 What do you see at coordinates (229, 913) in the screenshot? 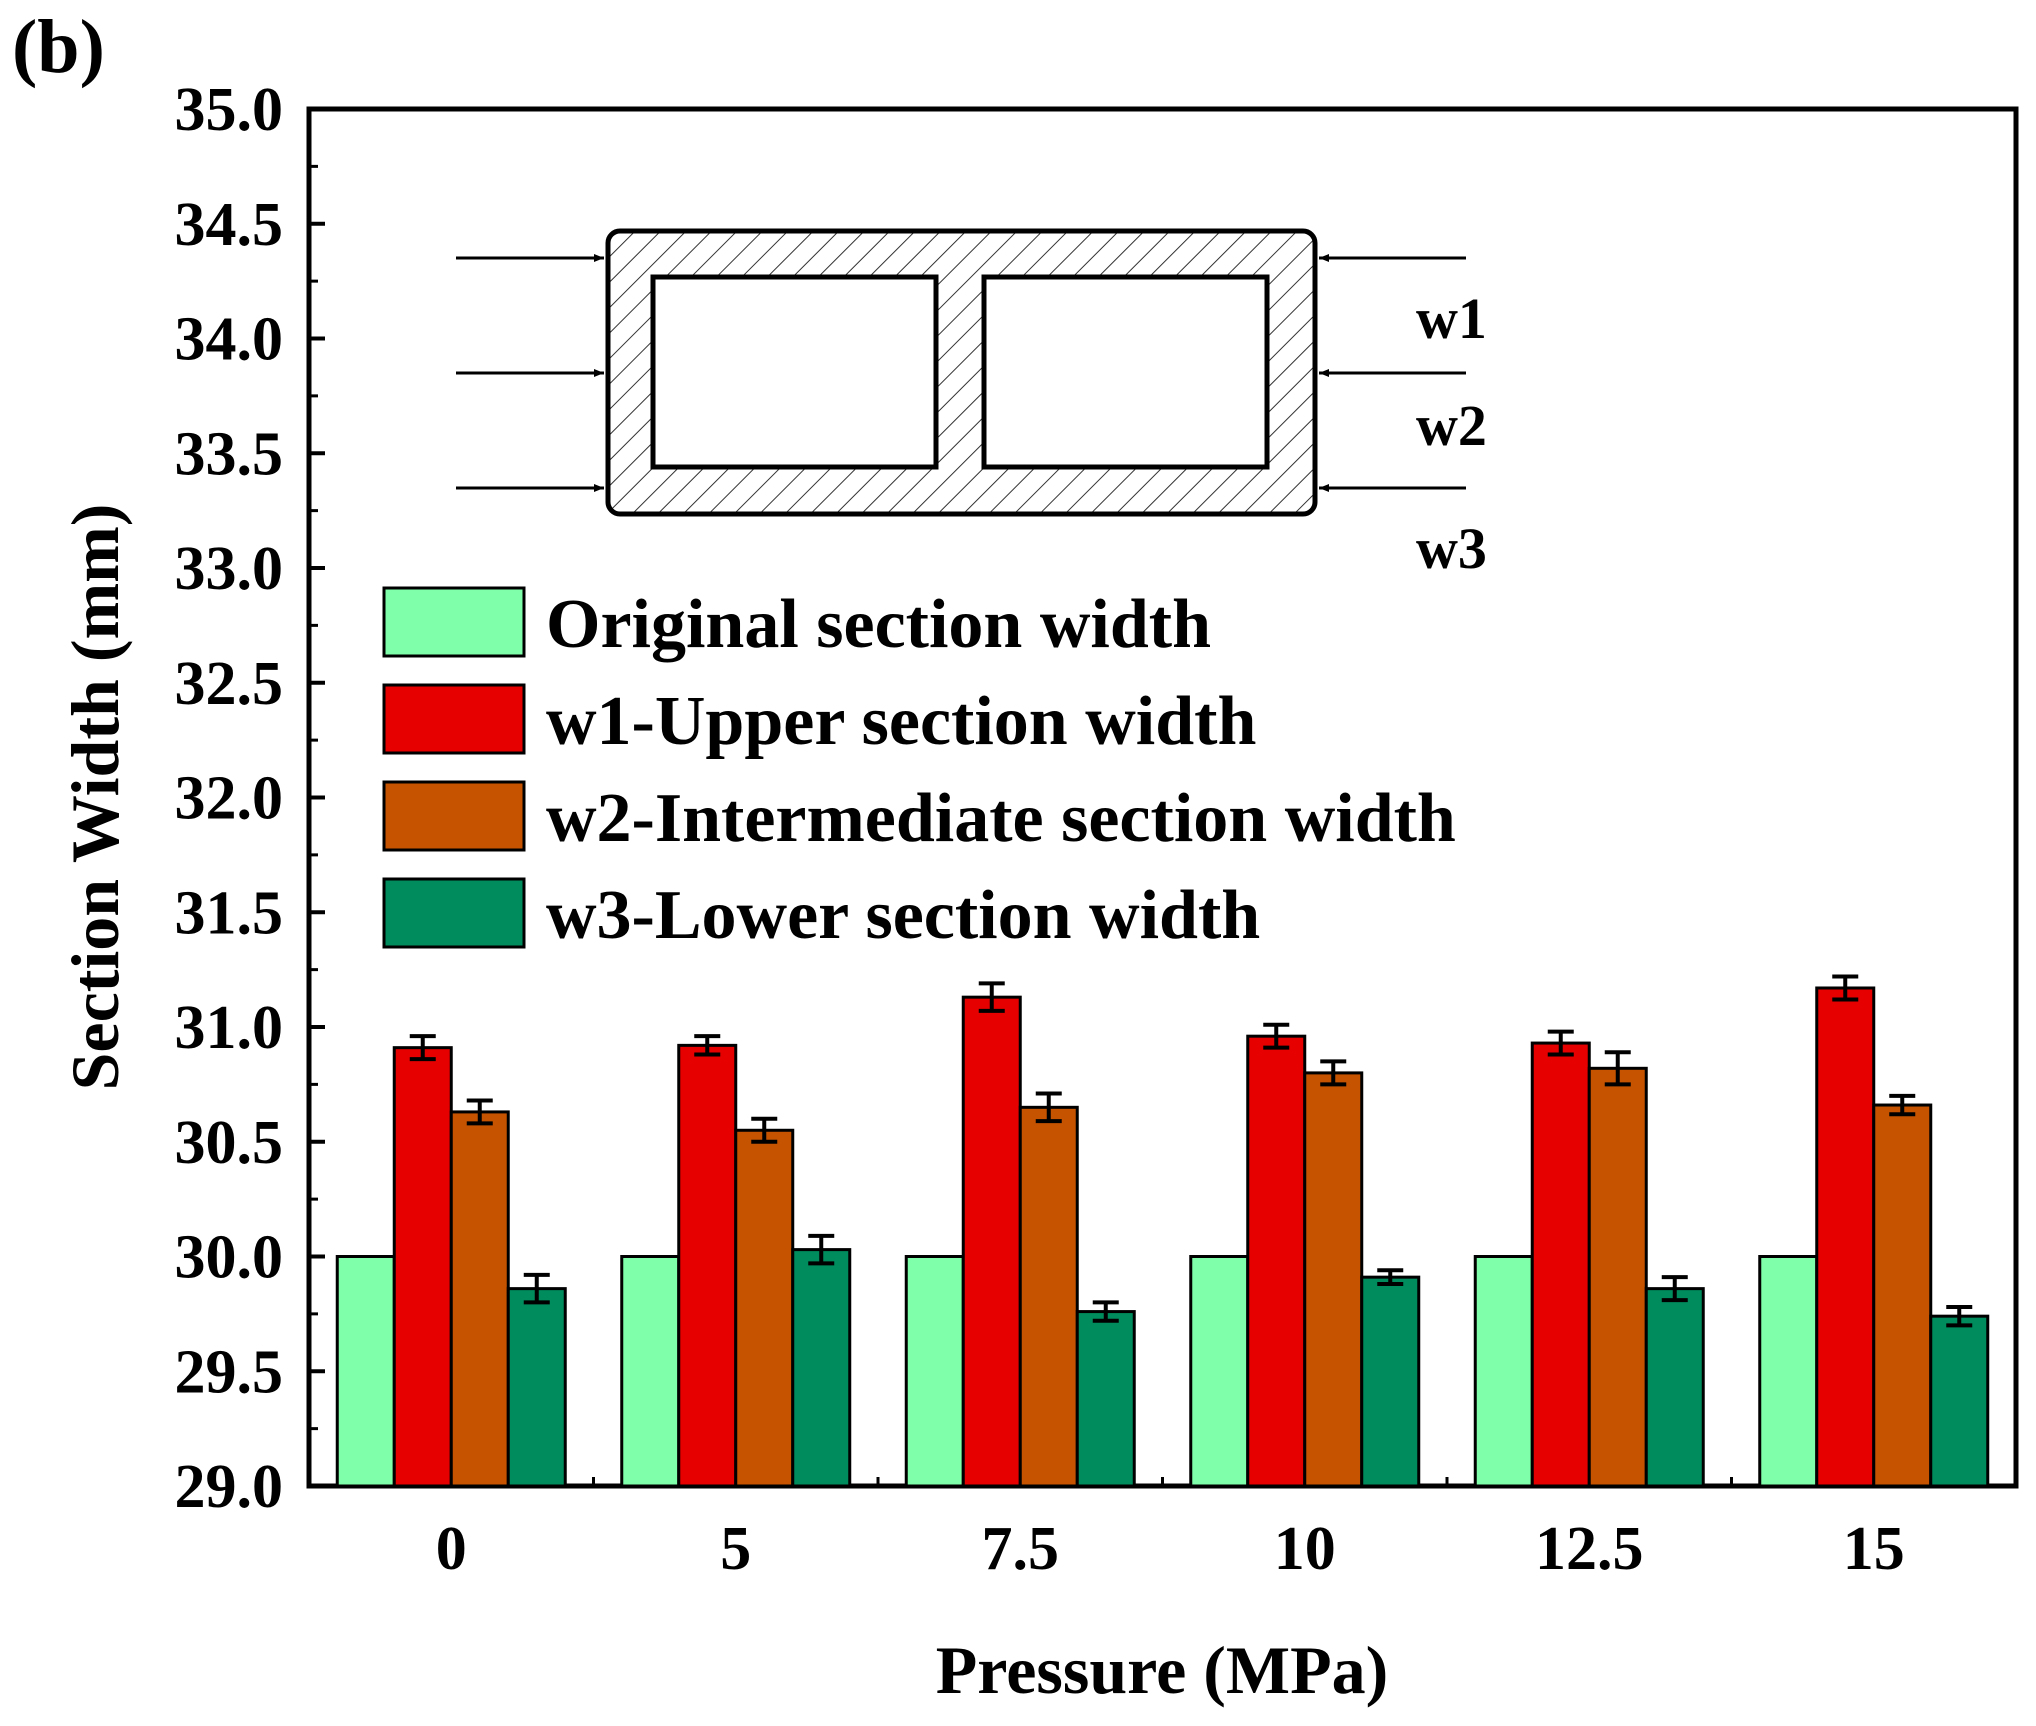
I see `y-tick-label: 31.5` at bounding box center [229, 913].